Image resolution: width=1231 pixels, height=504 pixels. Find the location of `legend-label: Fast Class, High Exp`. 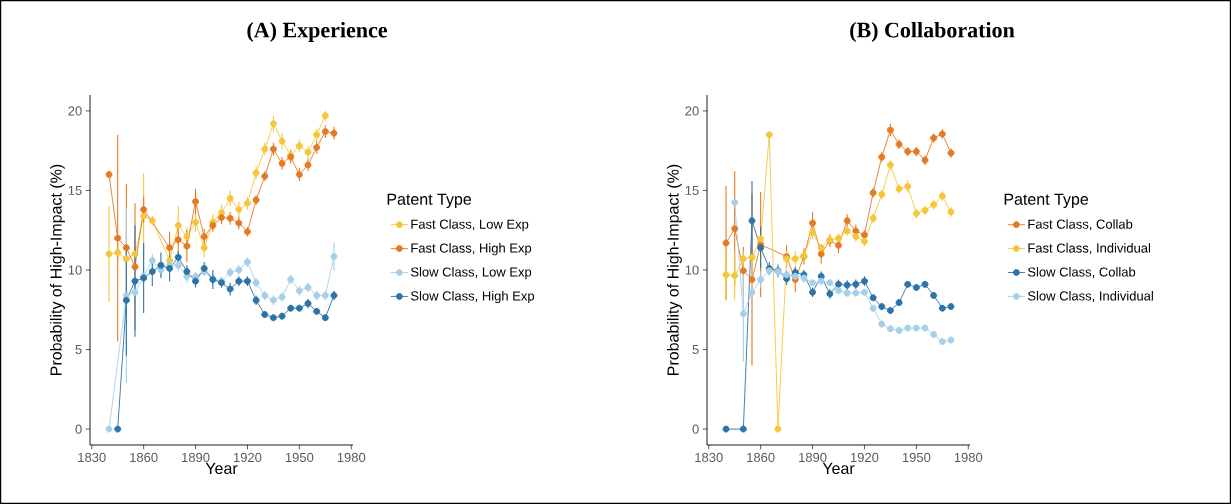

legend-label: Fast Class, High Exp is located at coordinates (471, 249).